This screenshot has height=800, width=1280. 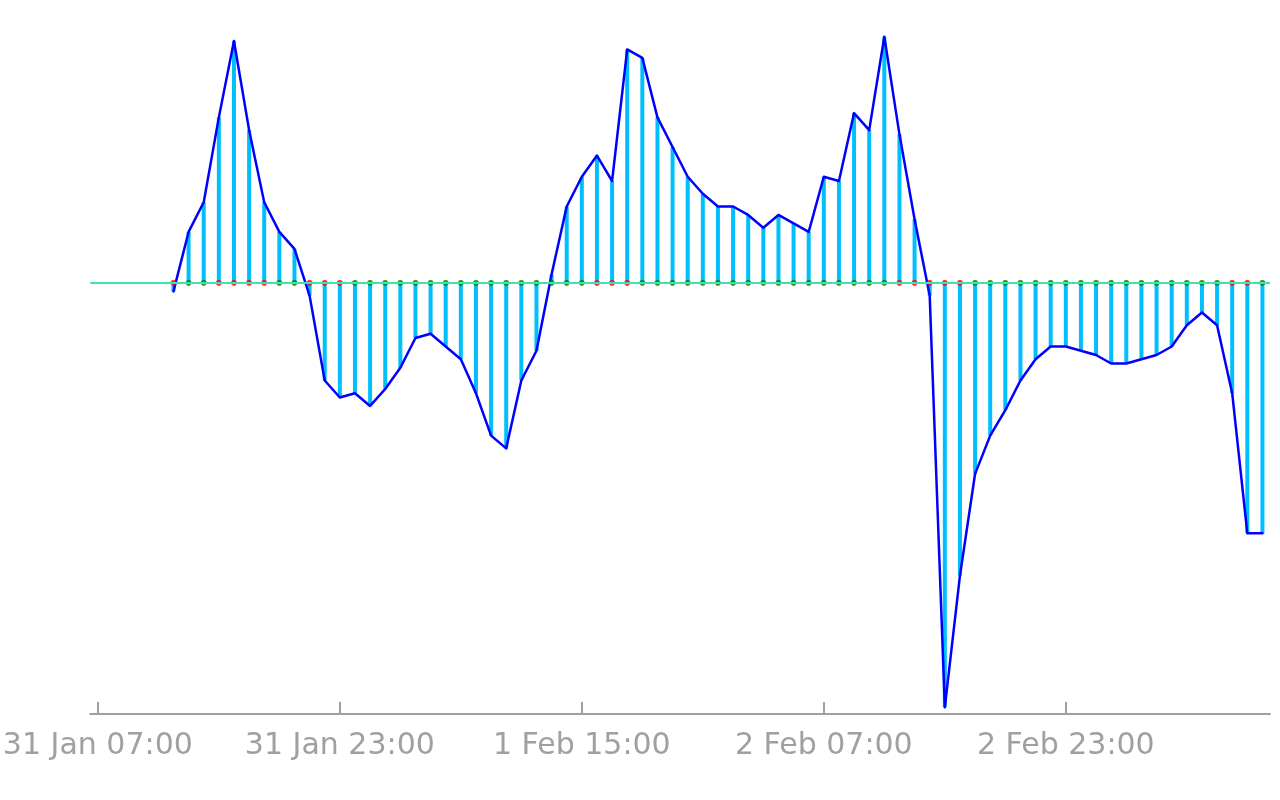 What do you see at coordinates (581, 743) in the screenshot?
I see `x-tick-label: 1 Feb 15:00` at bounding box center [581, 743].